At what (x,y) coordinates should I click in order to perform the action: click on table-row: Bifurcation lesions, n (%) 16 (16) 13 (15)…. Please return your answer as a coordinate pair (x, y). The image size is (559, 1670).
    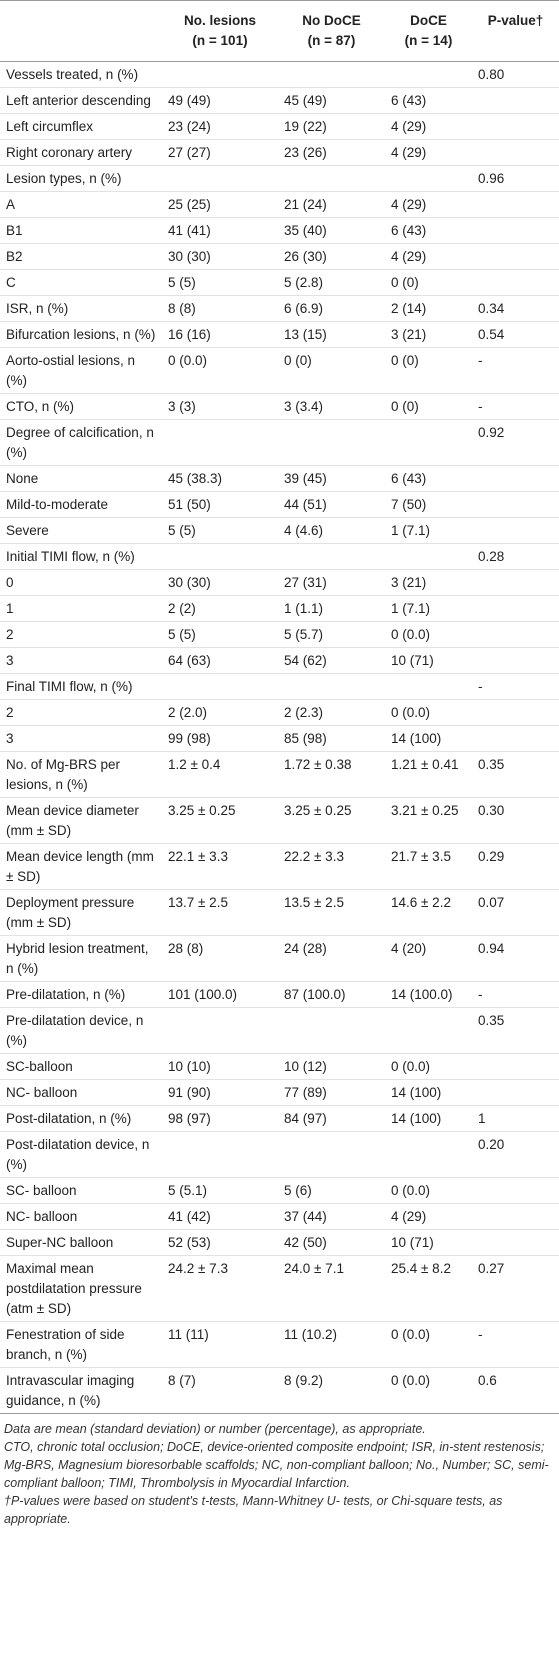
    Looking at the image, I should click on (279, 334).